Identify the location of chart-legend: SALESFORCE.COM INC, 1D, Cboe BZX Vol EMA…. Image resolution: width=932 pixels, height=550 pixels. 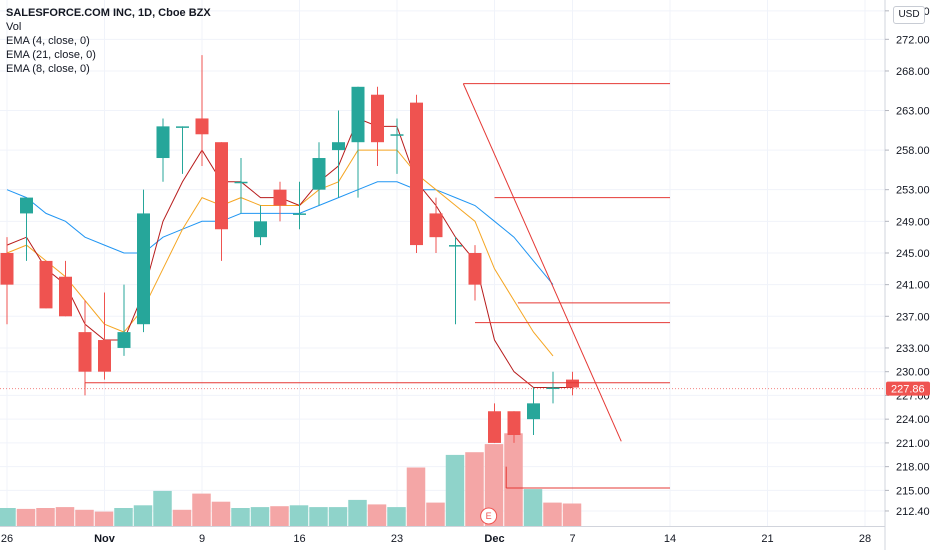
(108, 41).